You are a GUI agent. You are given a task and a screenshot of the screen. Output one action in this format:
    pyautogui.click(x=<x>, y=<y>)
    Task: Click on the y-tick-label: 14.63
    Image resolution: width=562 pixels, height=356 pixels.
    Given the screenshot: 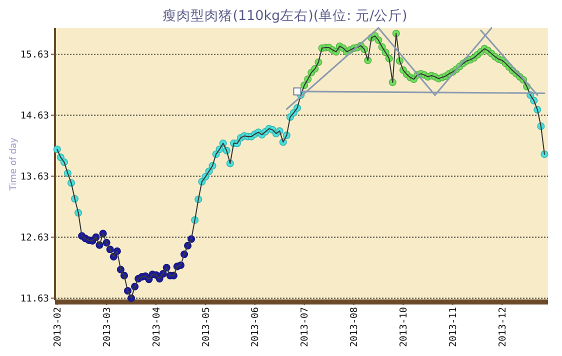 What is the action you would take?
    pyautogui.click(x=34, y=116)
    